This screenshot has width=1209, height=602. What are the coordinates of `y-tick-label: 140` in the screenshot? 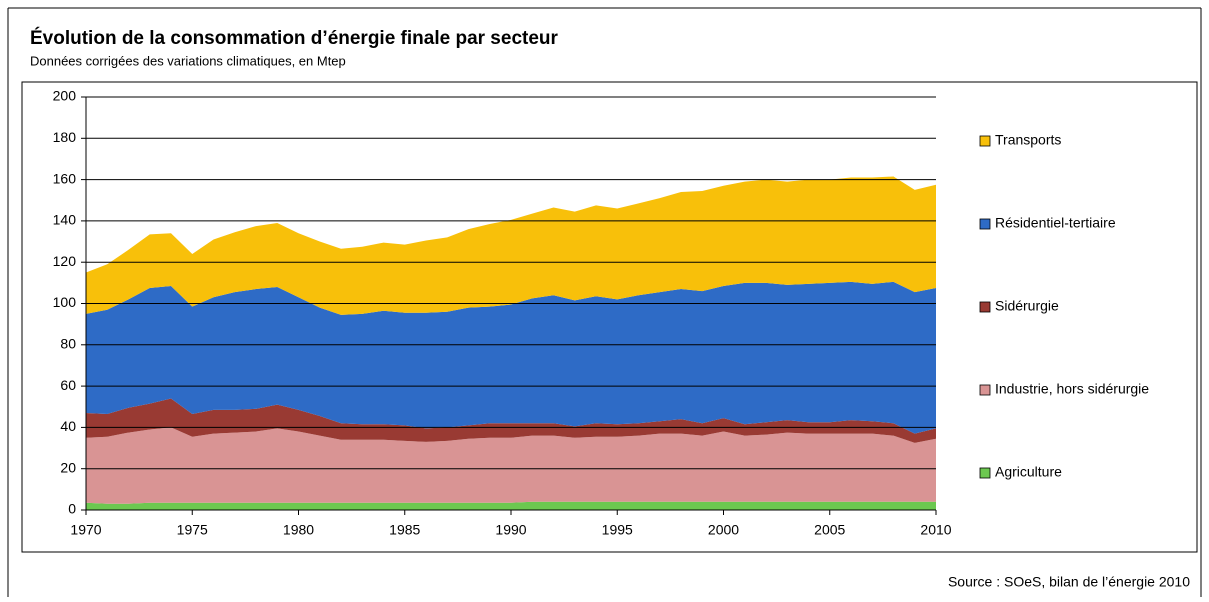 It's located at (65, 220).